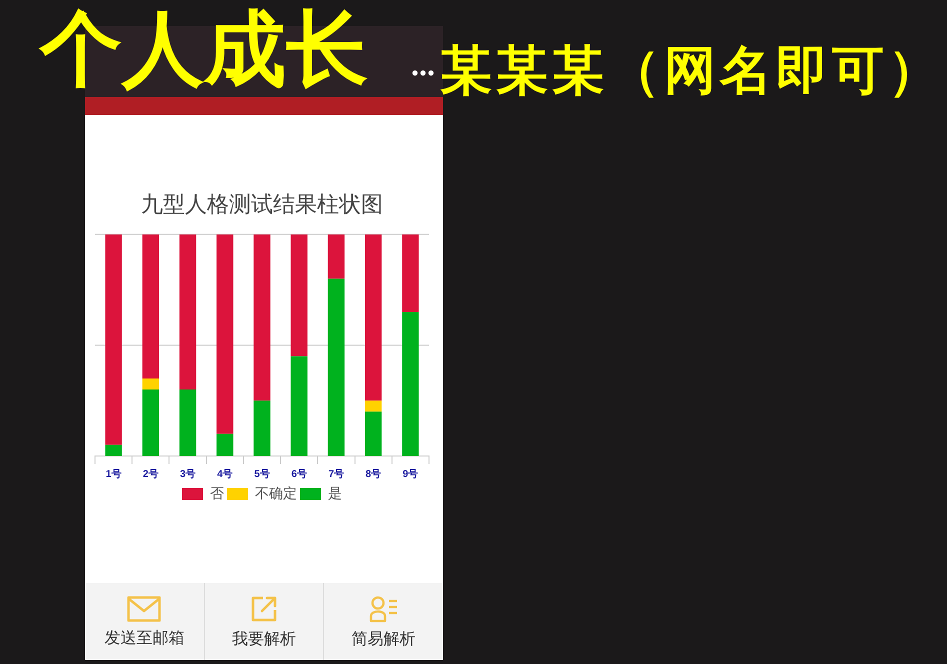 The image size is (947, 664). What do you see at coordinates (262, 203) in the screenshot?
I see `chart-title: 九型人格测试结果柱状图` at bounding box center [262, 203].